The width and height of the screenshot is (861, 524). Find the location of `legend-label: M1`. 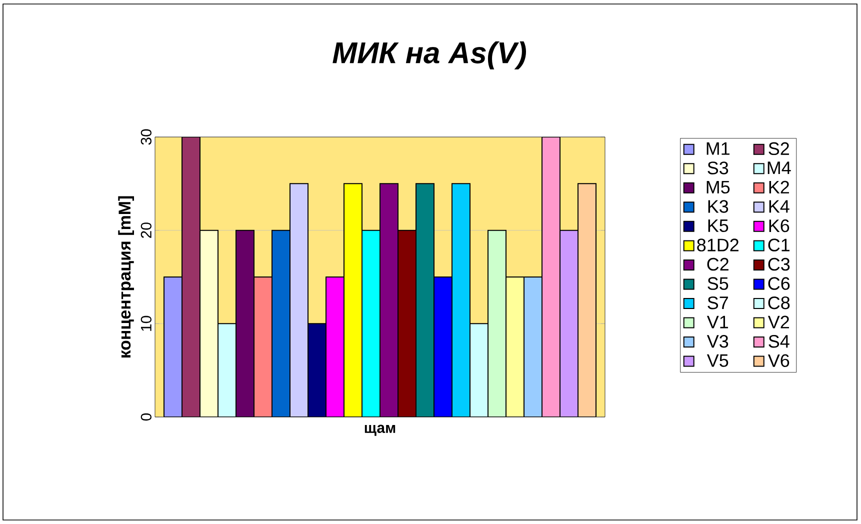

legend-label: M1 is located at coordinates (718, 148).